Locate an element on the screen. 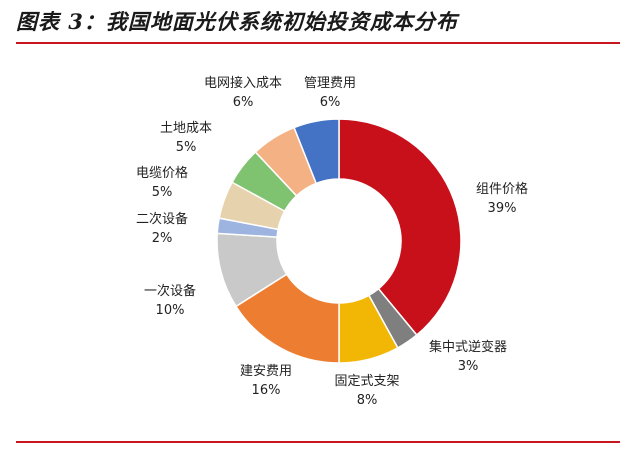  title-divider is located at coordinates (318, 43).